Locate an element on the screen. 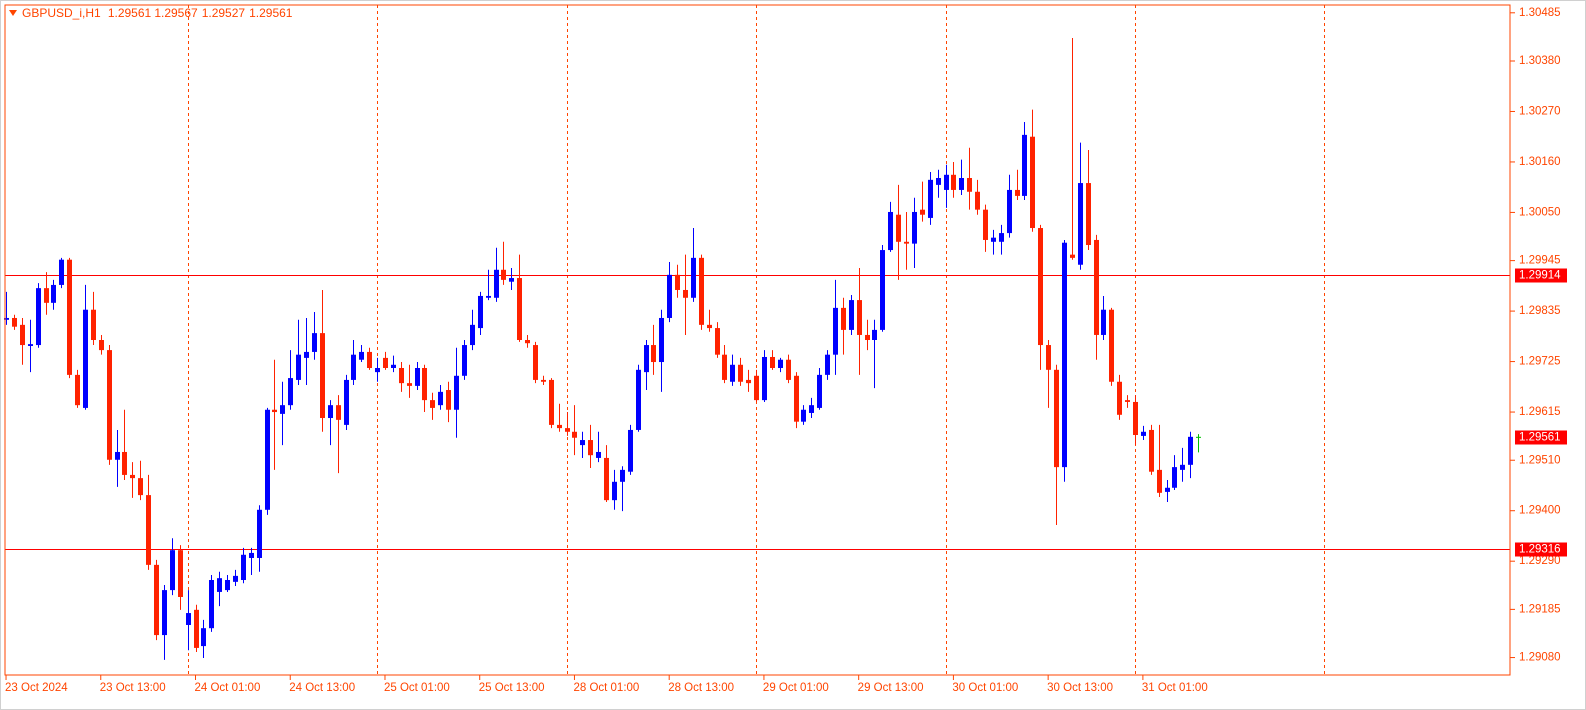  y-tick-label: 1.29290 is located at coordinates (1540, 561).